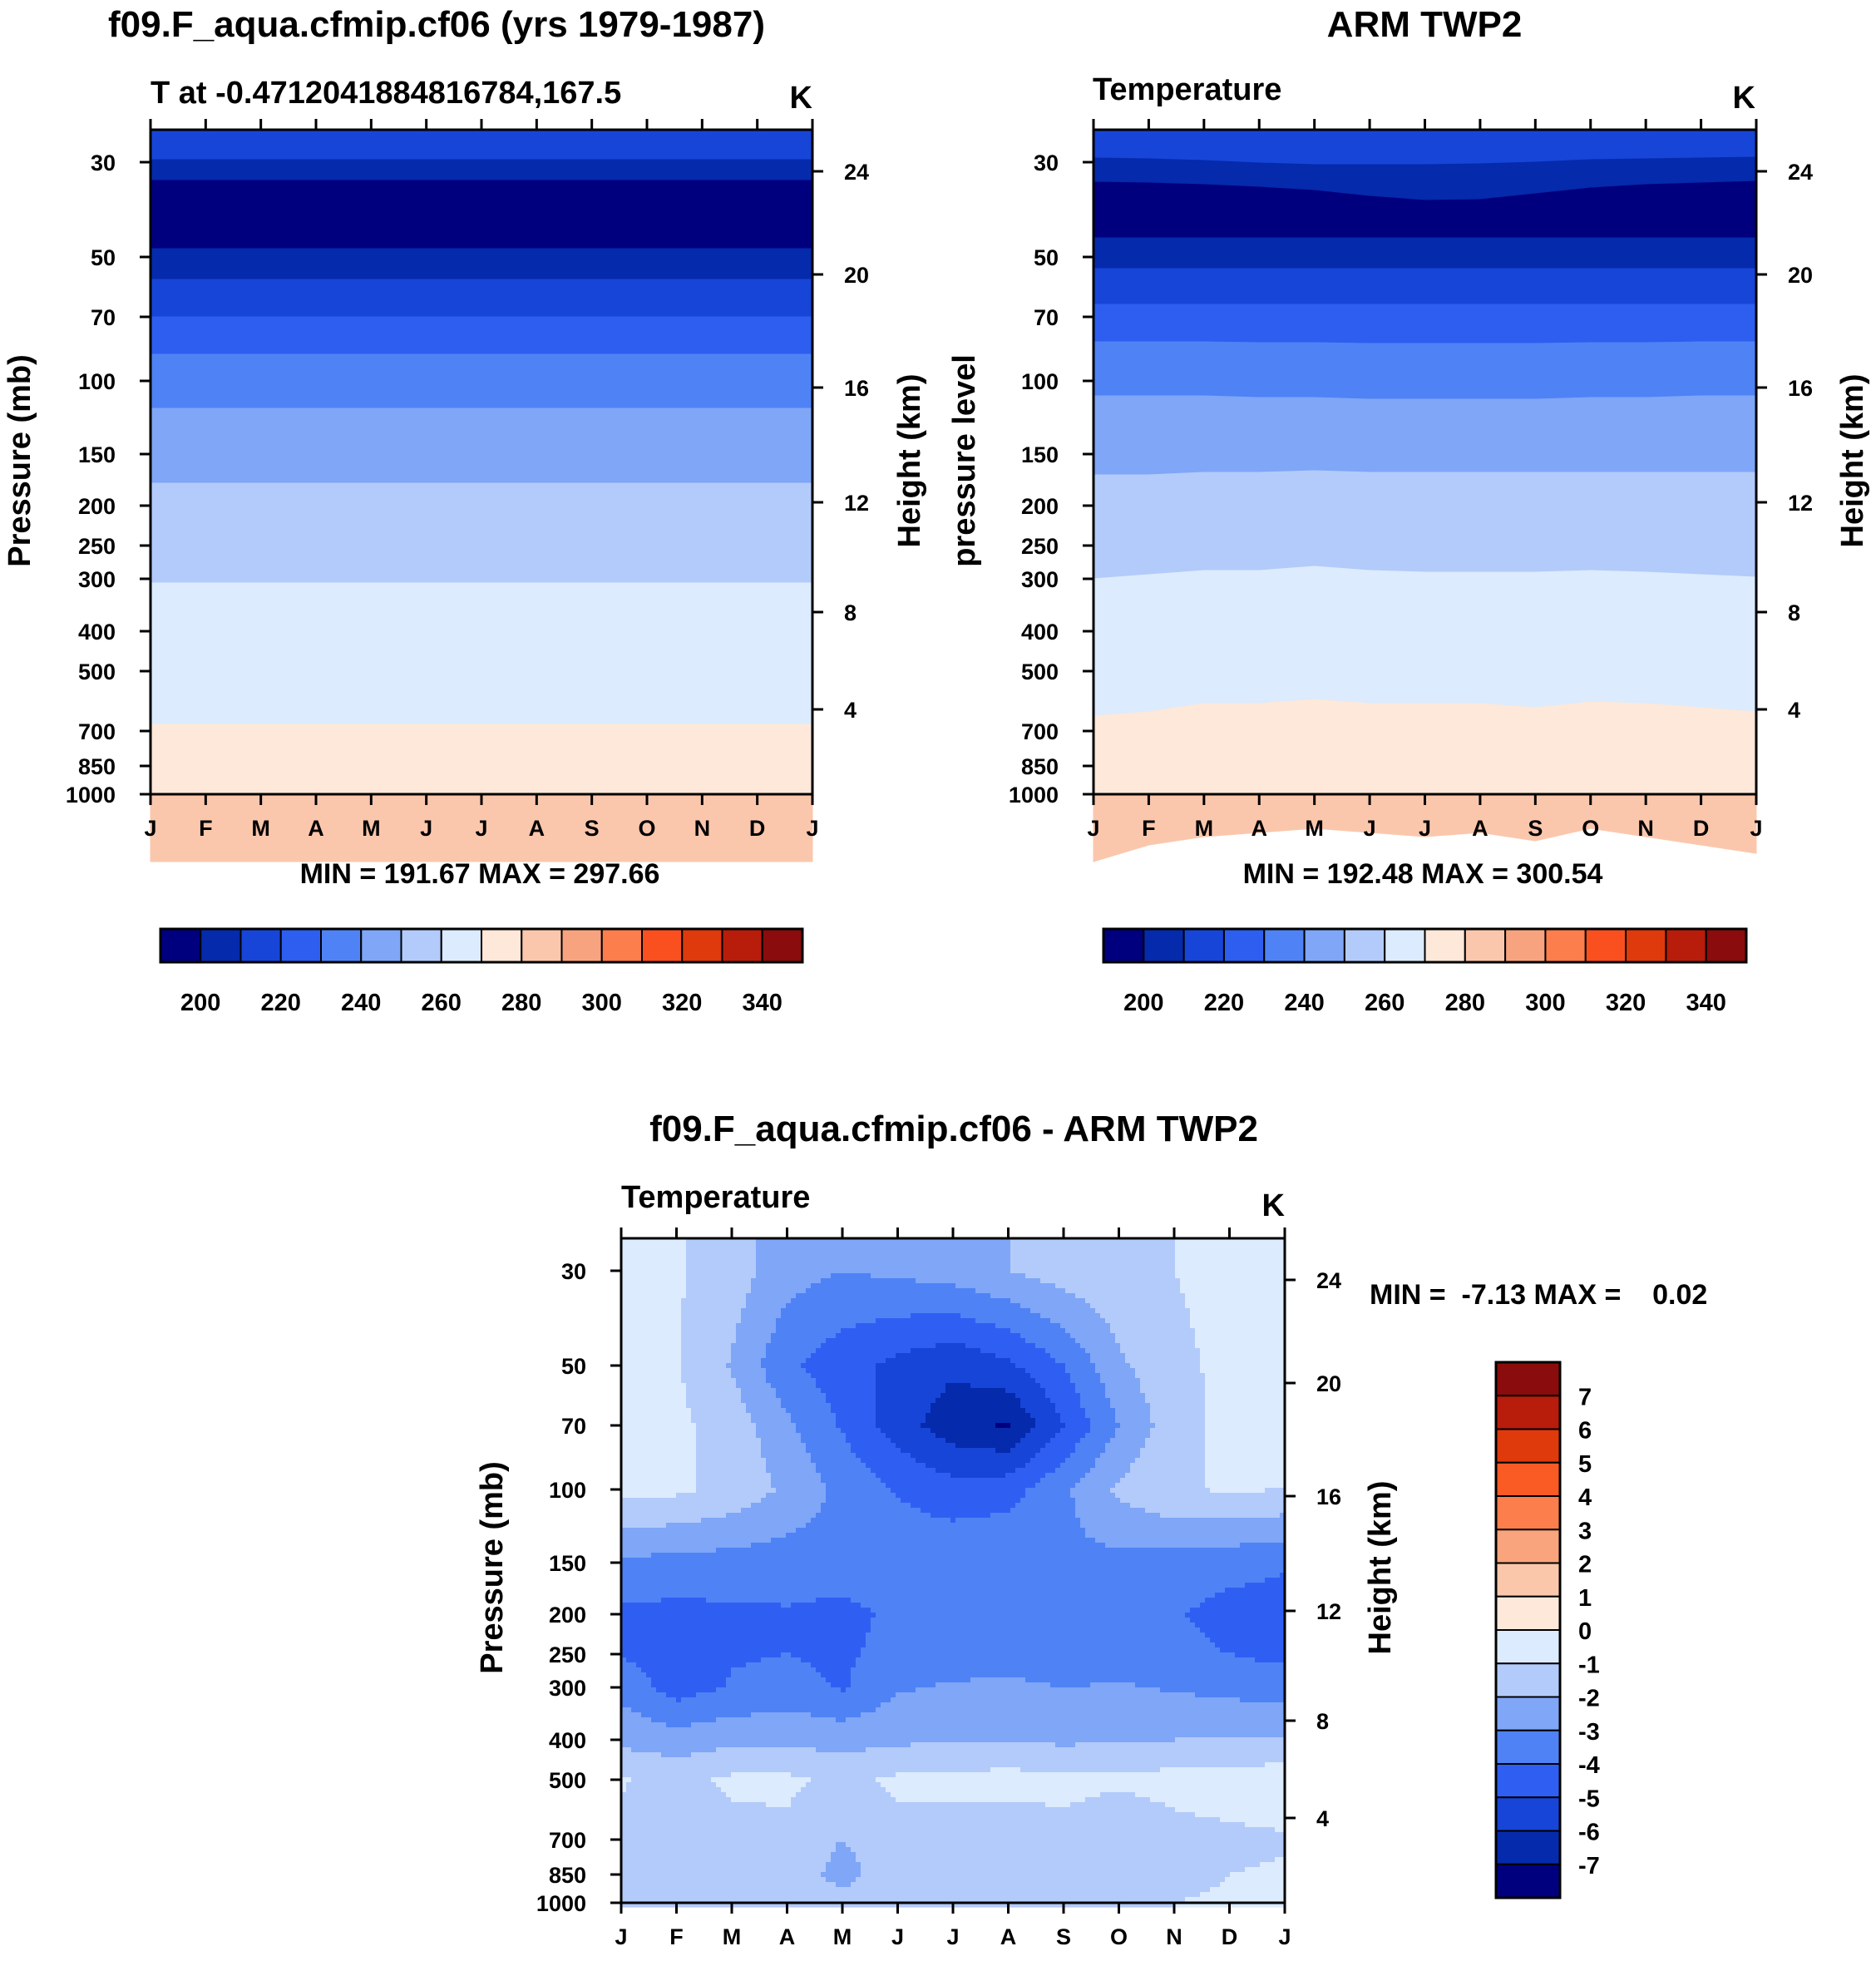  I want to click on height-tick-label: 8, so click(1794, 612).